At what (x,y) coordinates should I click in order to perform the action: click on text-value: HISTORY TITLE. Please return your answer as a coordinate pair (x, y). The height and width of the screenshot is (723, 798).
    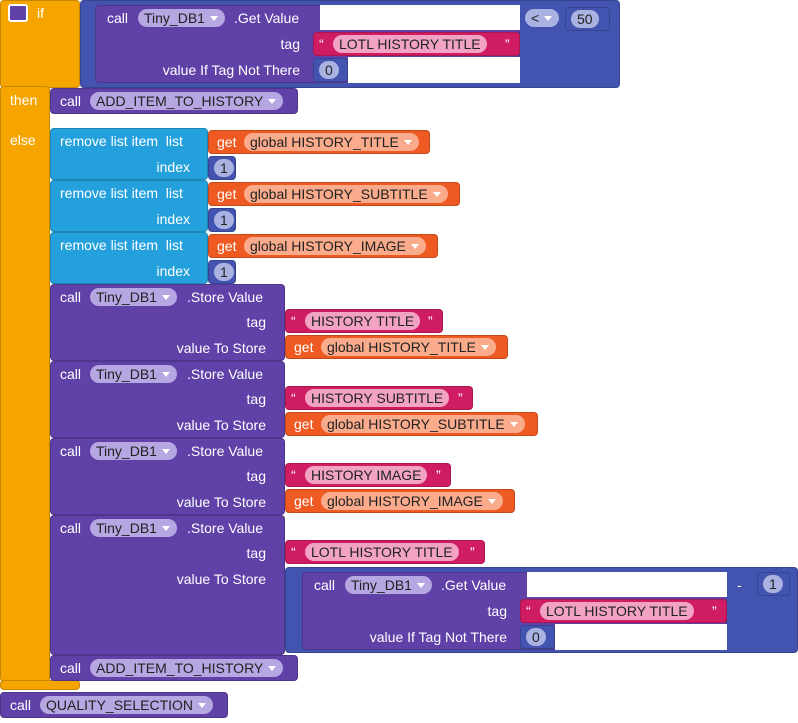
    Looking at the image, I should click on (363, 321).